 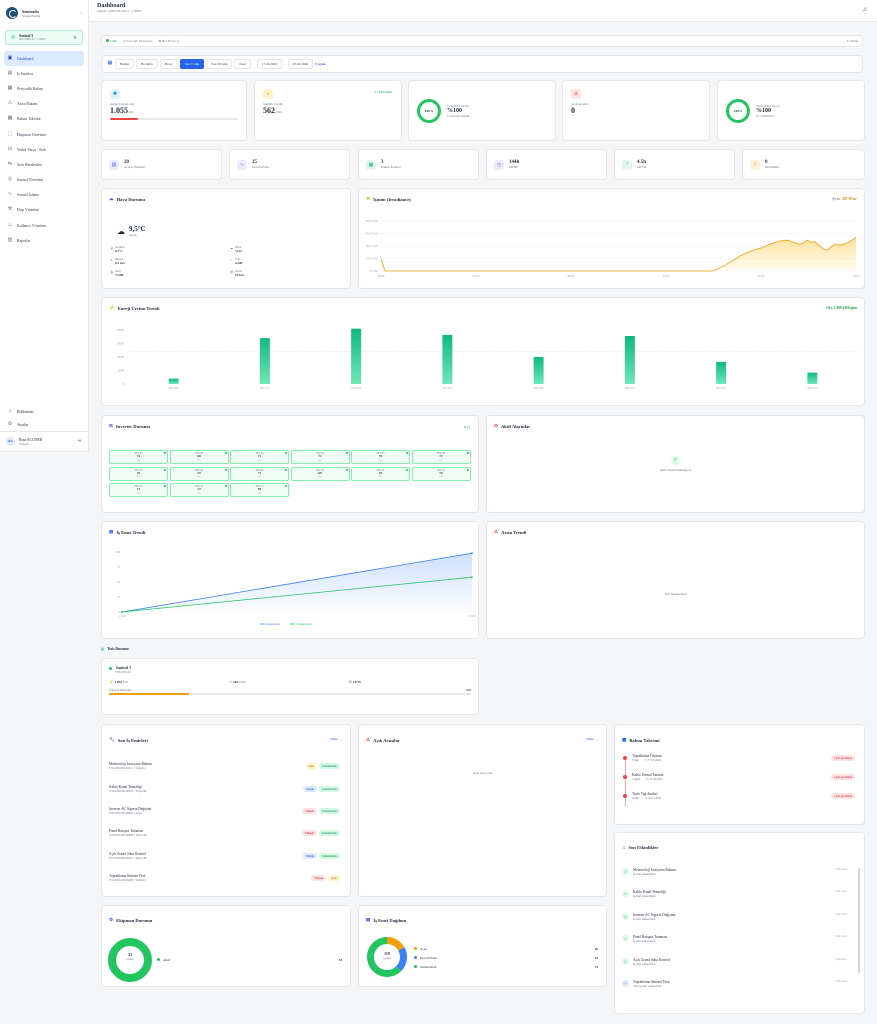 I want to click on series-line, so click(x=297, y=594).